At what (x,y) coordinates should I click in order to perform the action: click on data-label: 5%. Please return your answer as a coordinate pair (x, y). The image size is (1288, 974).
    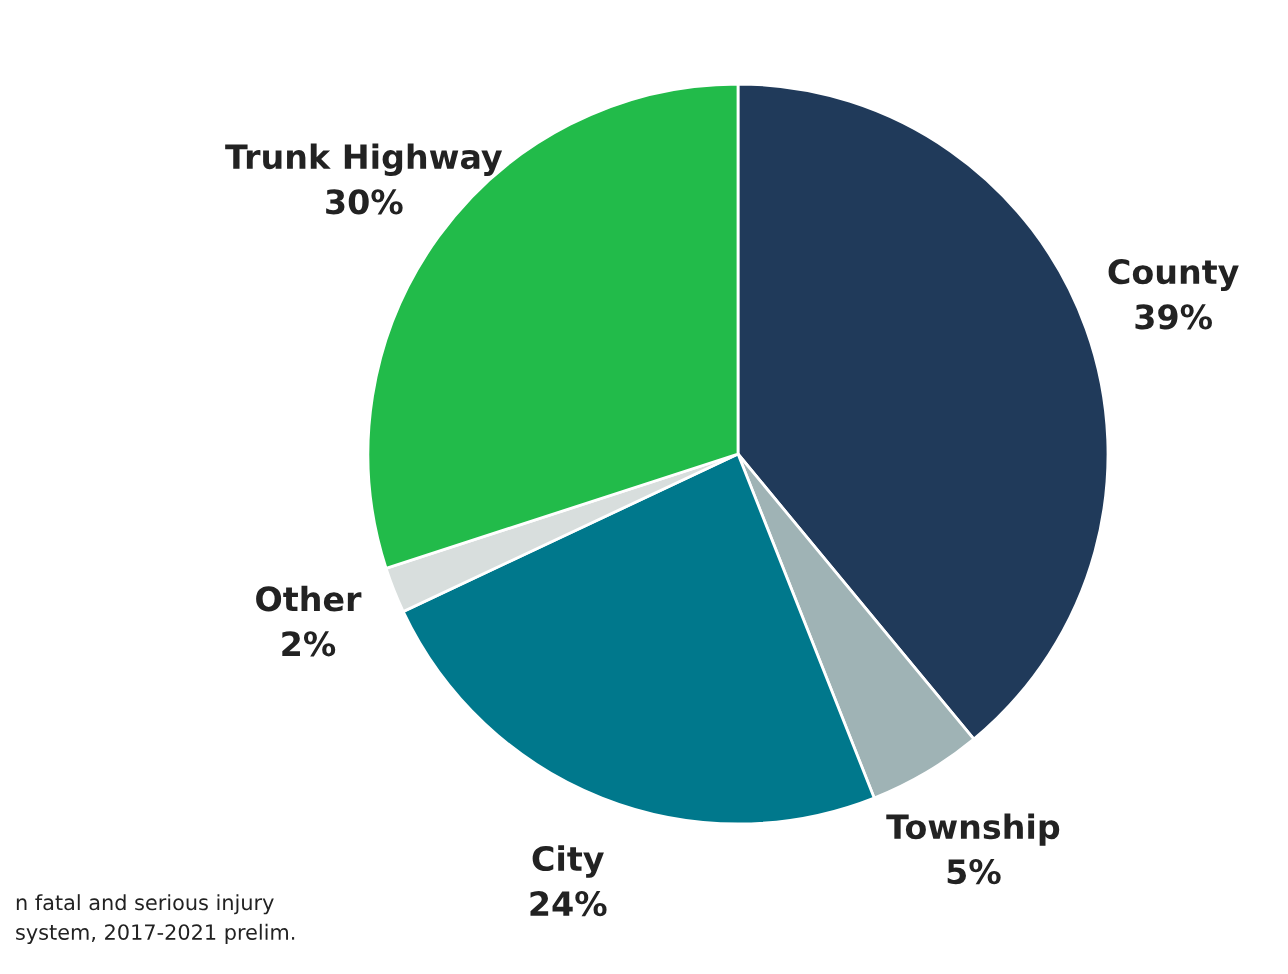
    Looking at the image, I should click on (974, 872).